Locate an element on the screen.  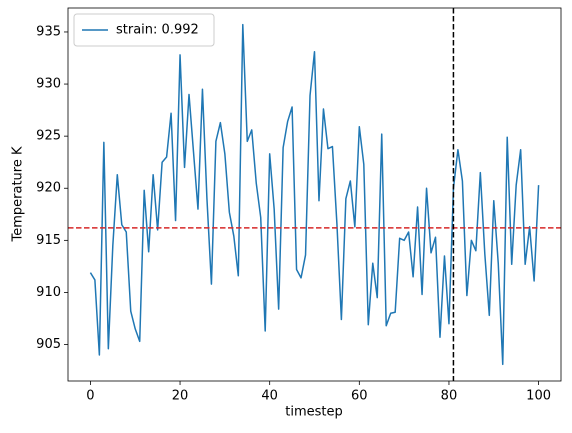
x-tick-label: 0 is located at coordinates (90, 396).